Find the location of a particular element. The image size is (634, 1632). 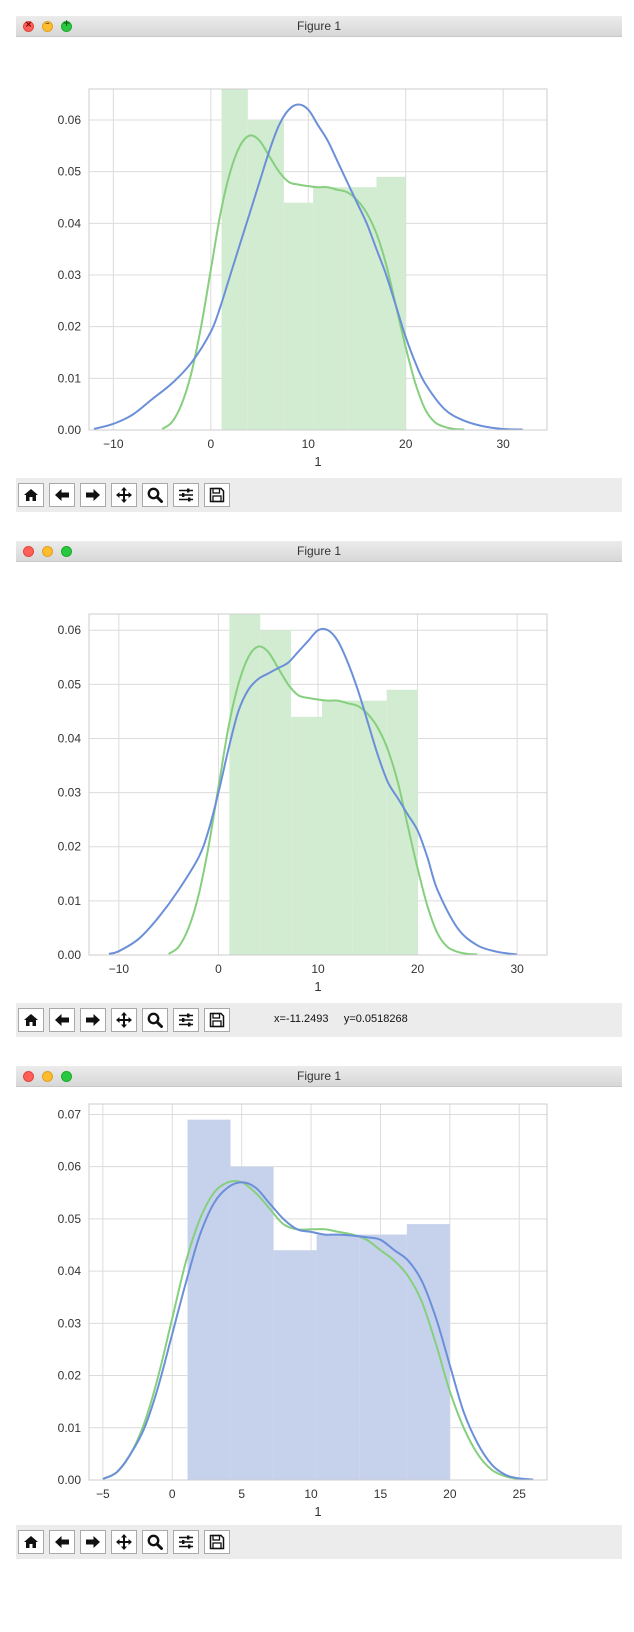

x-tick-label: −5 is located at coordinates (103, 1494).